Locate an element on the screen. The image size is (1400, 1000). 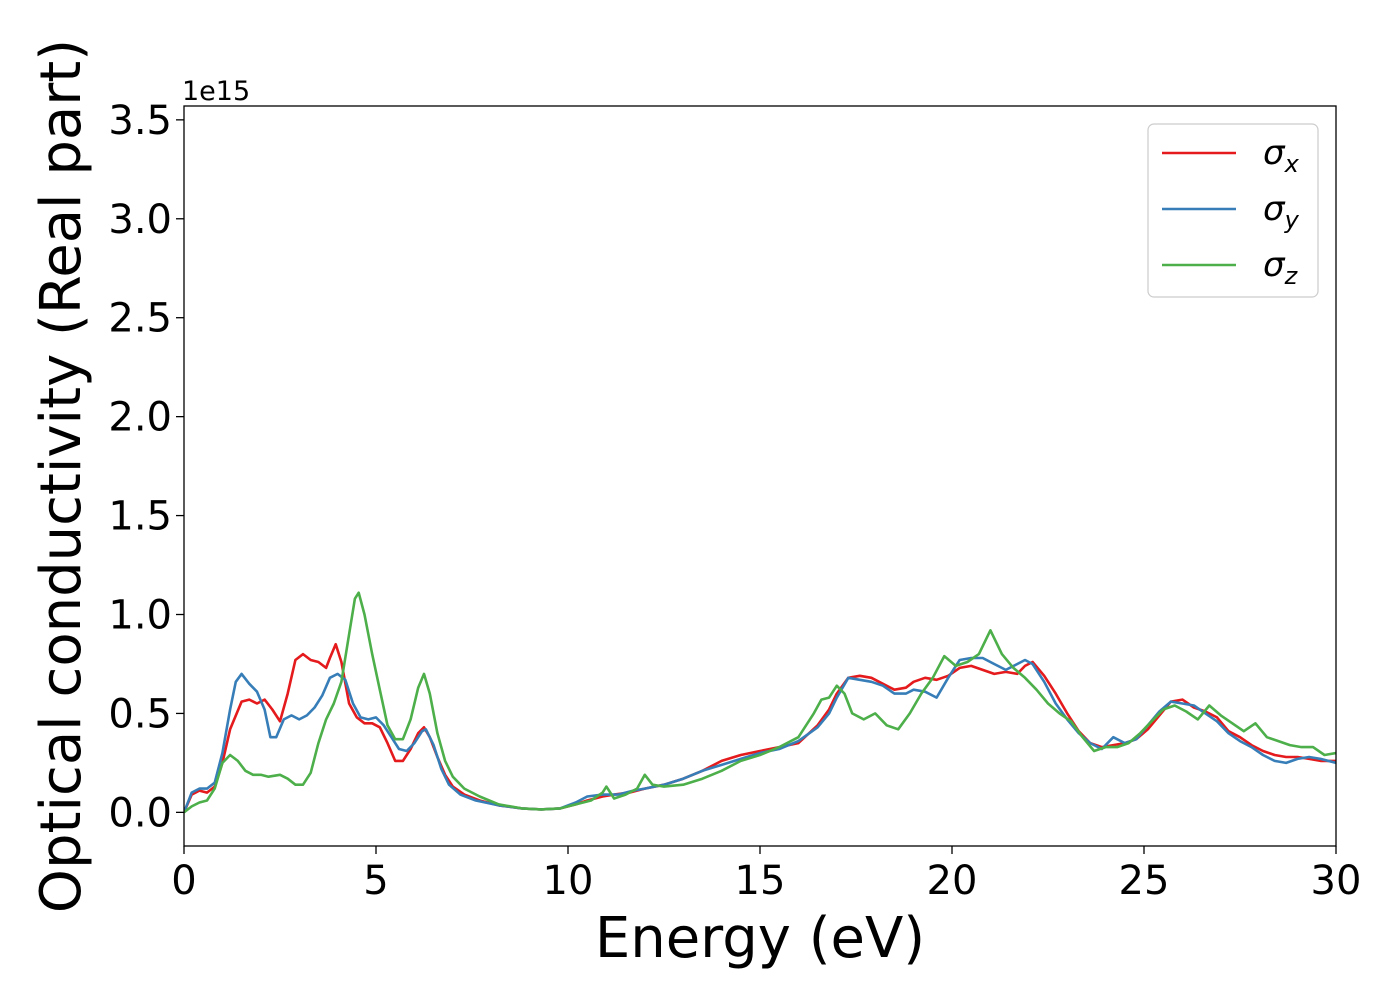
y-tick-label: 3.5 is located at coordinates (140, 121).